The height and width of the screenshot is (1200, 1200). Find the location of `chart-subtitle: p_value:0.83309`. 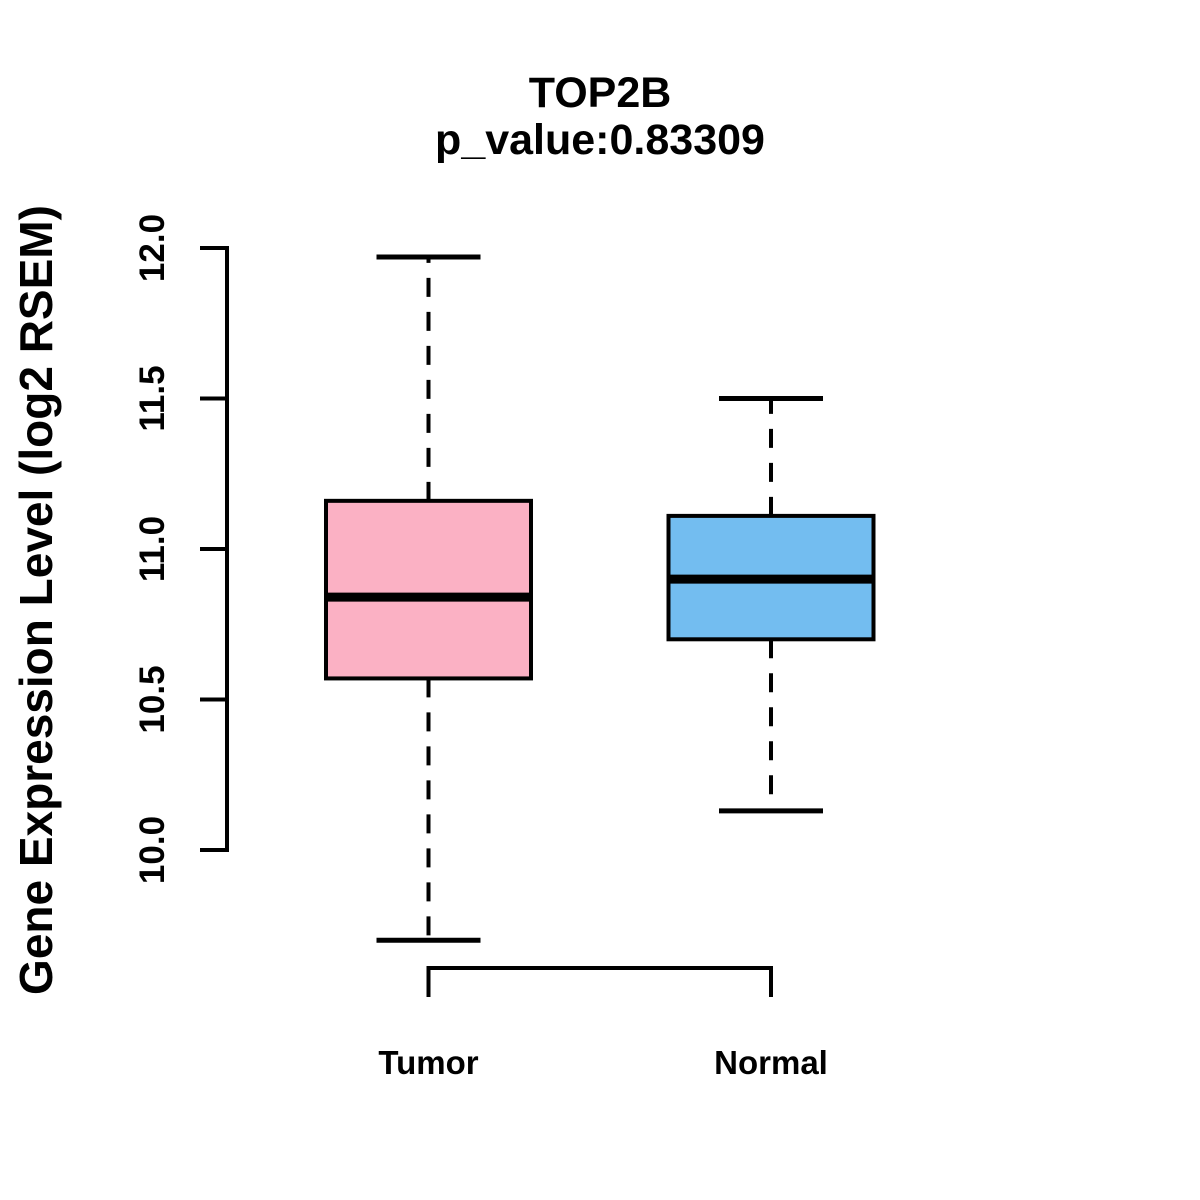

chart-subtitle: p_value:0.83309 is located at coordinates (600, 140).